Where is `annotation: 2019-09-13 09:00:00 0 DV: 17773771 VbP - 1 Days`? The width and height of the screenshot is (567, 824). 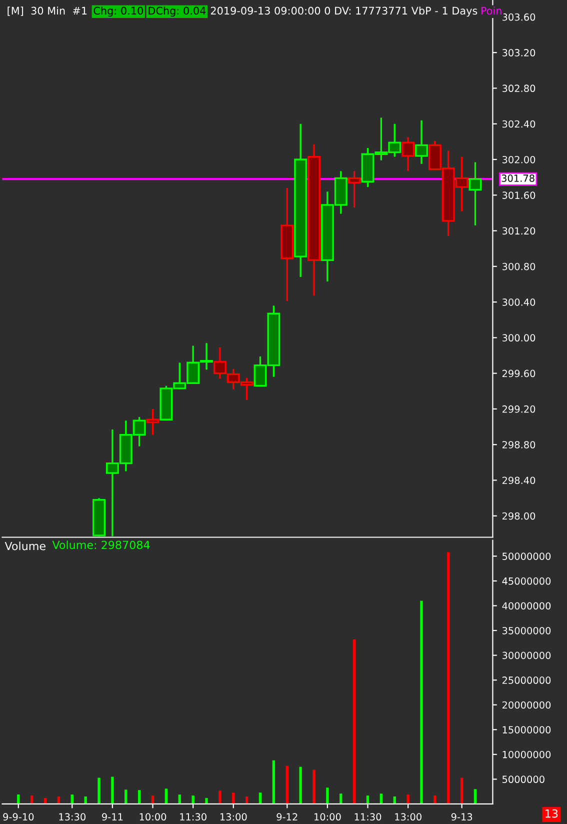
annotation: 2019-09-13 09:00:00 0 DV: 17773771 VbP - 1 Days is located at coordinates (344, 11).